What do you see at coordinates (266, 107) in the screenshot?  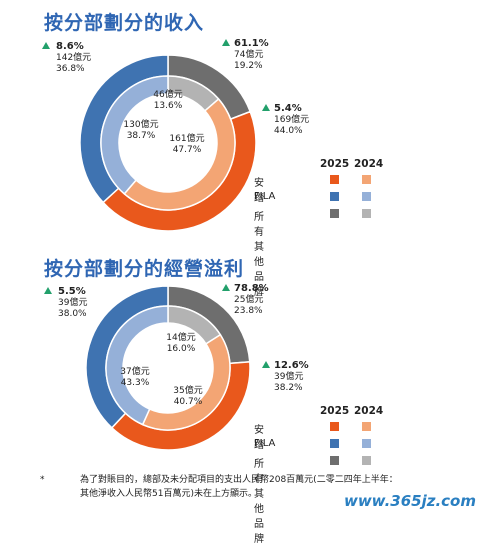 I see `chart1-anta-growth-arrow-icon` at bounding box center [266, 107].